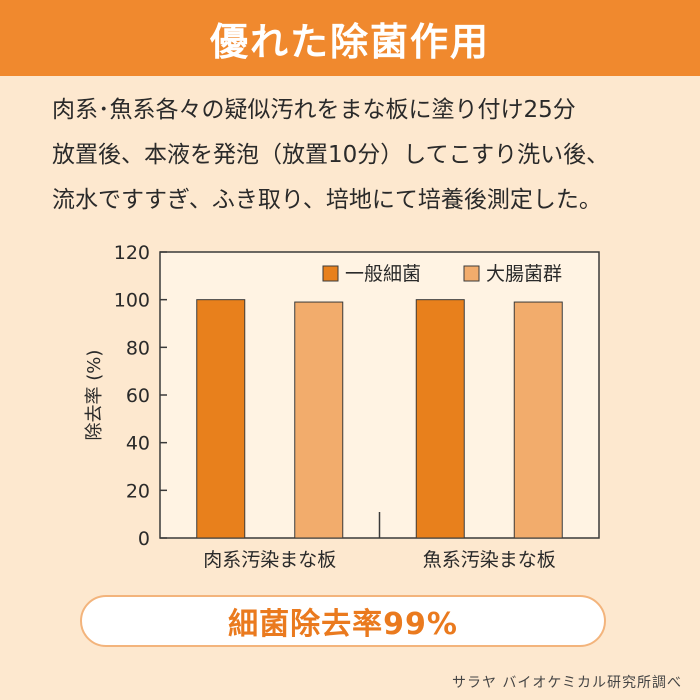 This screenshot has height=700, width=700. Describe the element at coordinates (566, 683) in the screenshot. I see `source-note: サラヤ バイオケミカル研究所調べ` at that location.